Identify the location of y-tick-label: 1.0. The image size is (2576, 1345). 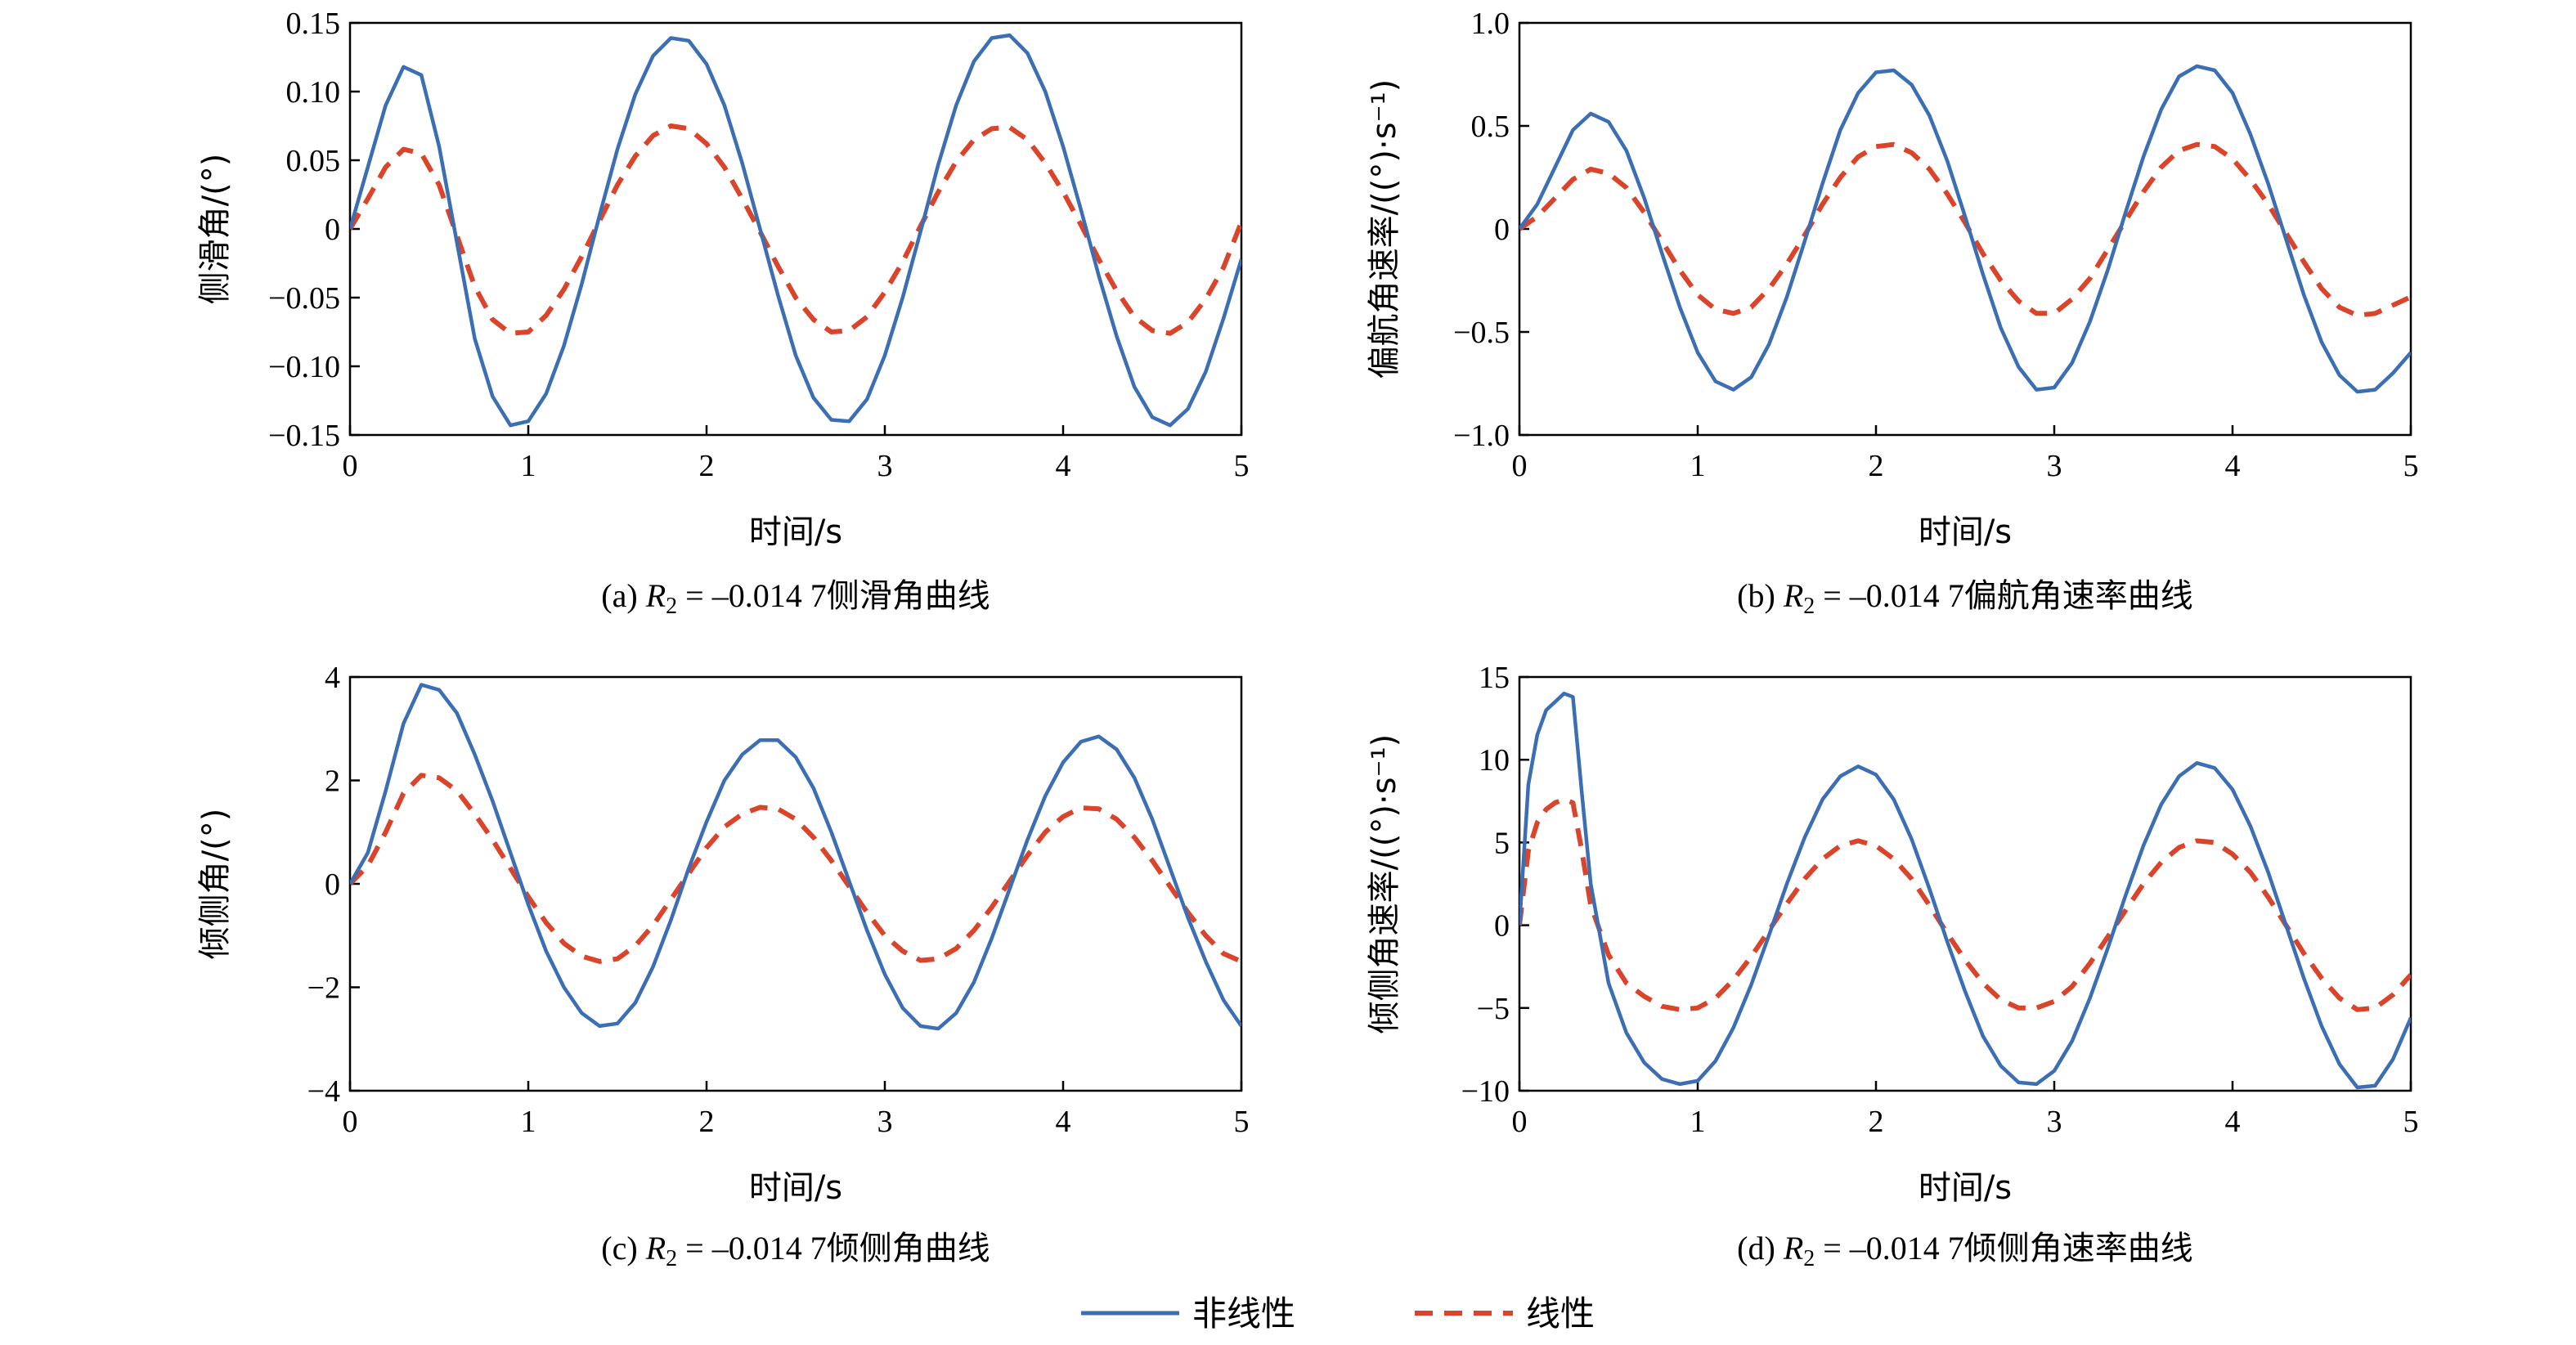
(1491, 24).